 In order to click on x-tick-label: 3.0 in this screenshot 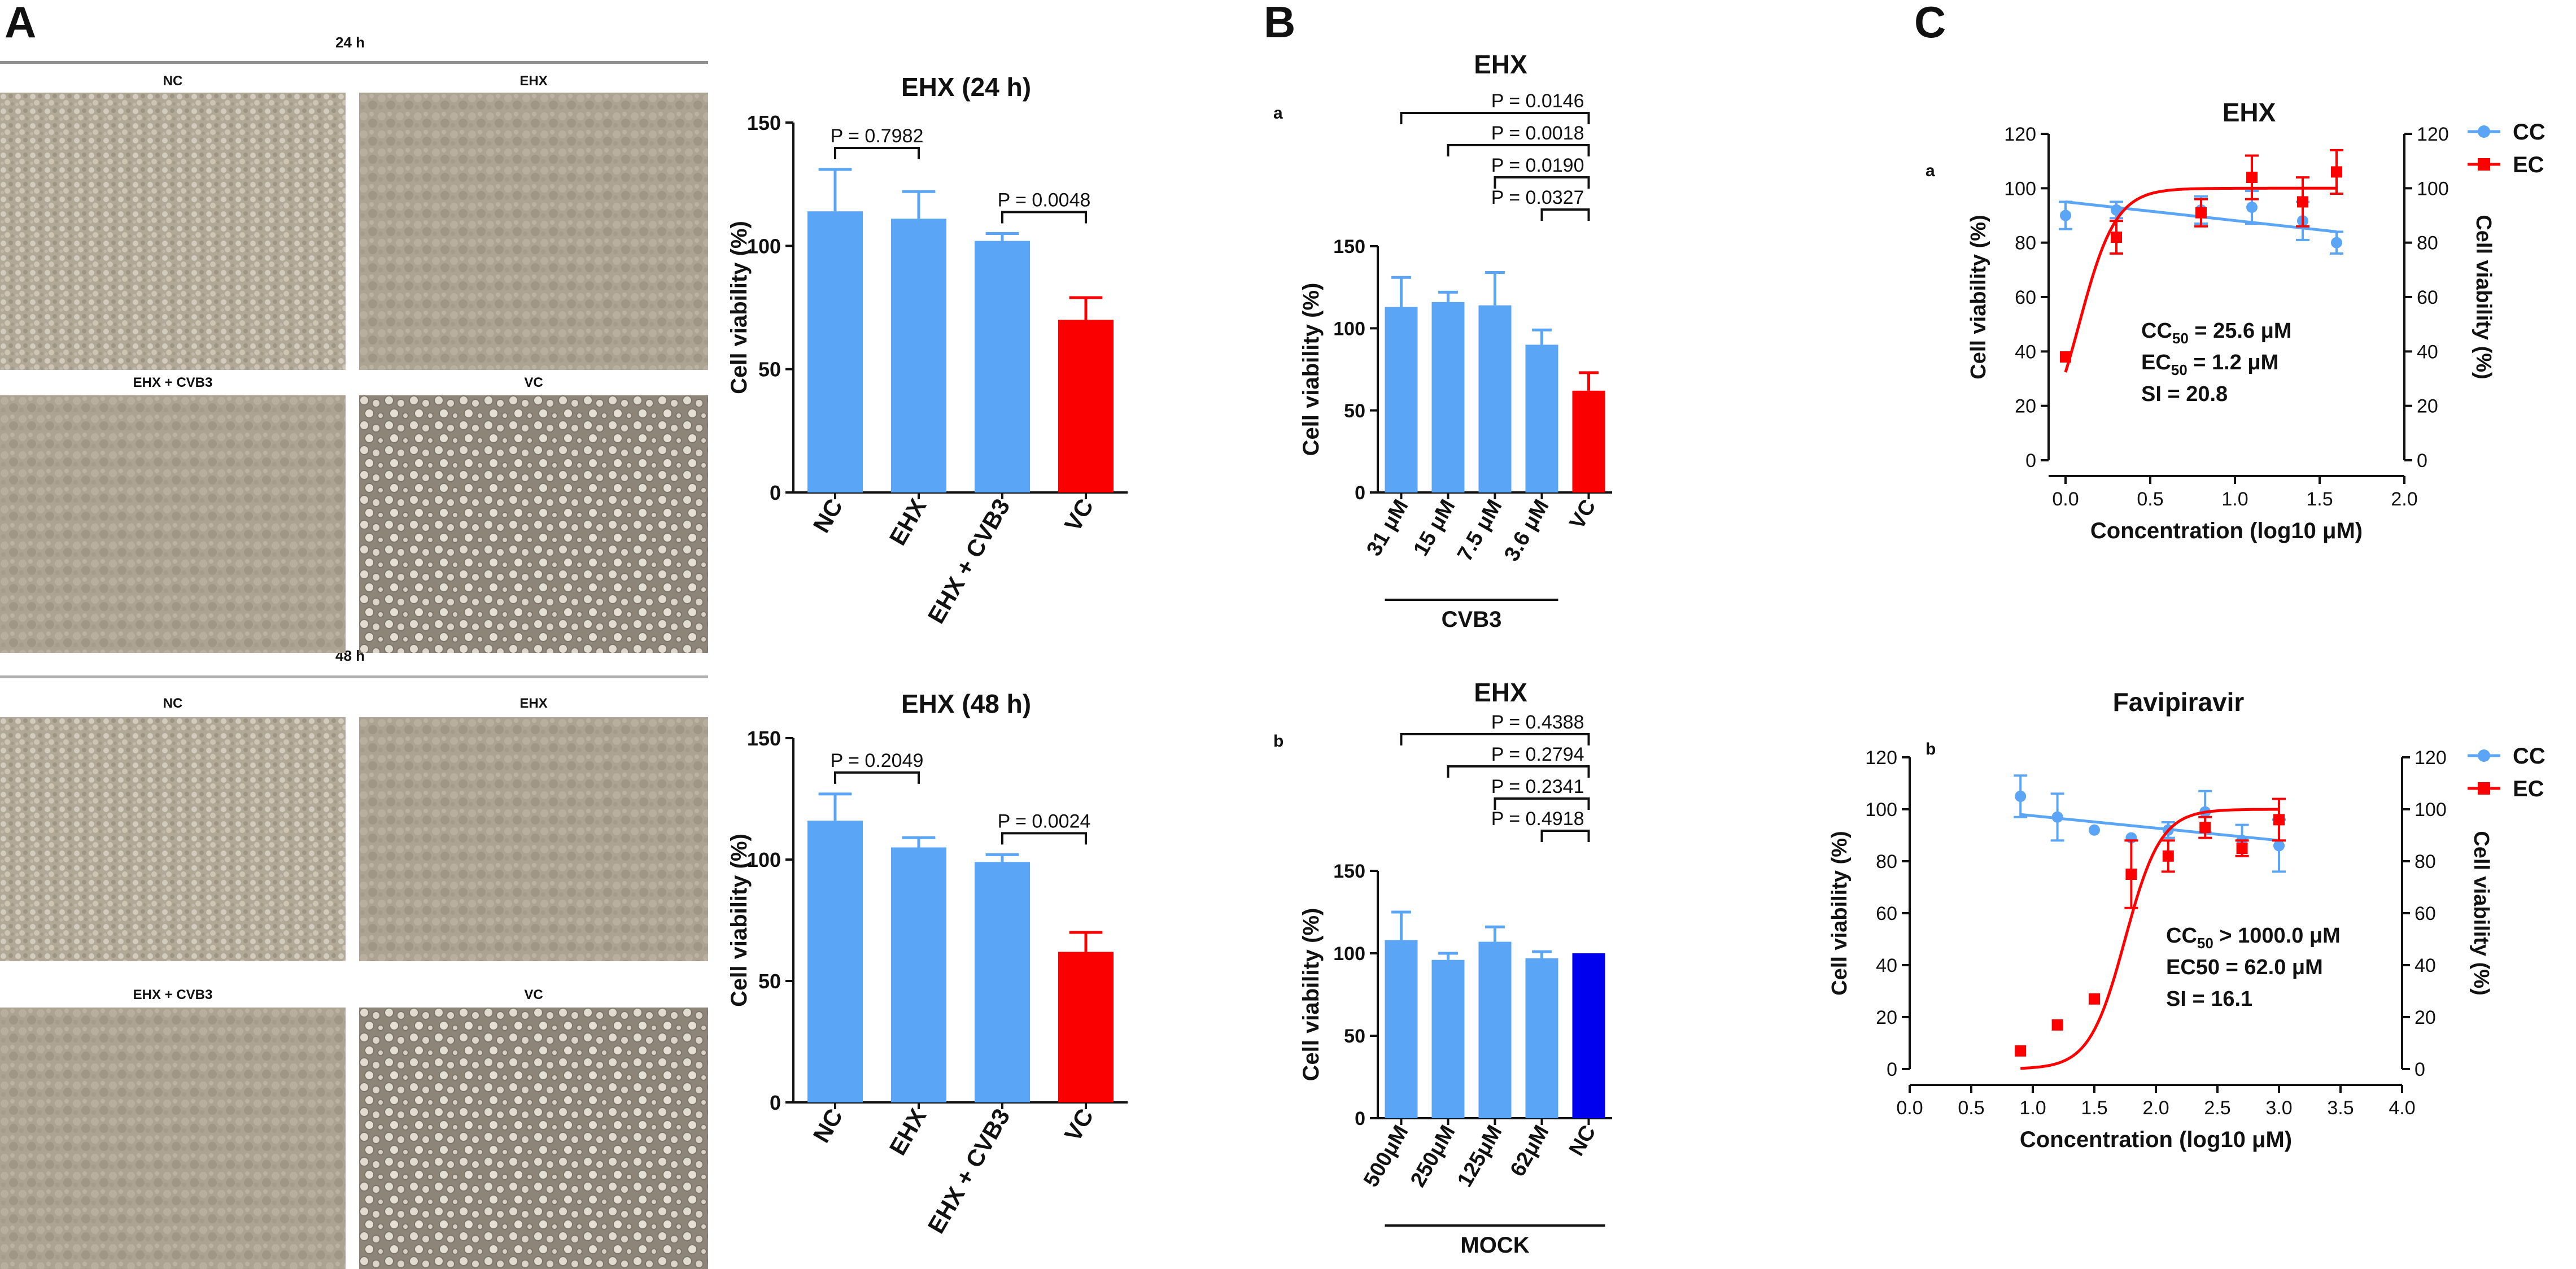, I will do `click(2278, 1108)`.